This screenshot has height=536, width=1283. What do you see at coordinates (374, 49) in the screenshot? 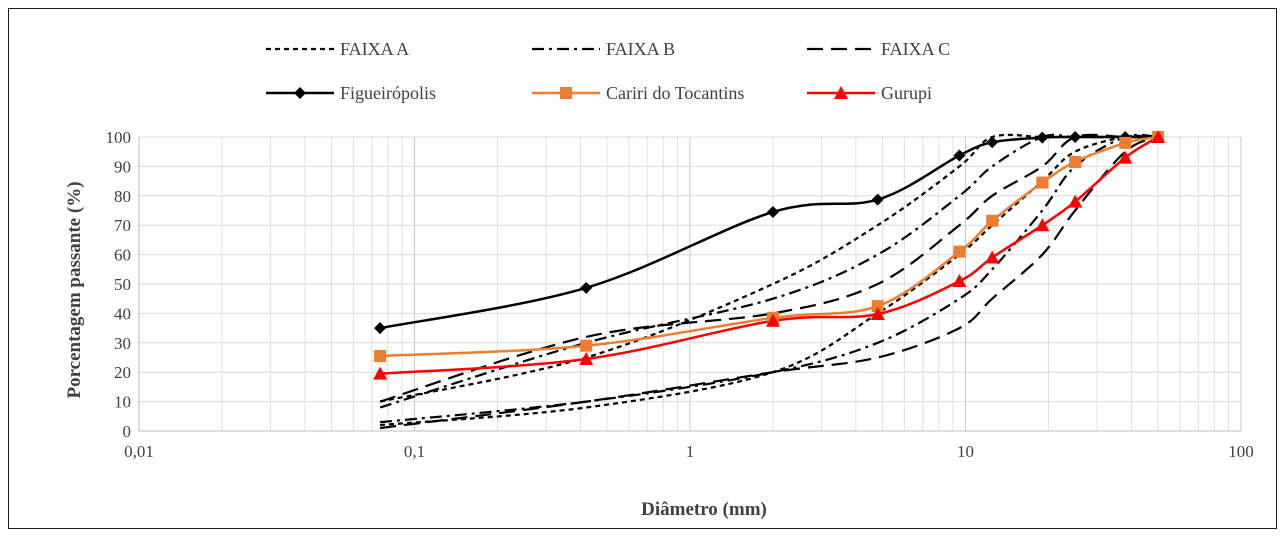
I see `legend-label: FAIXA A` at bounding box center [374, 49].